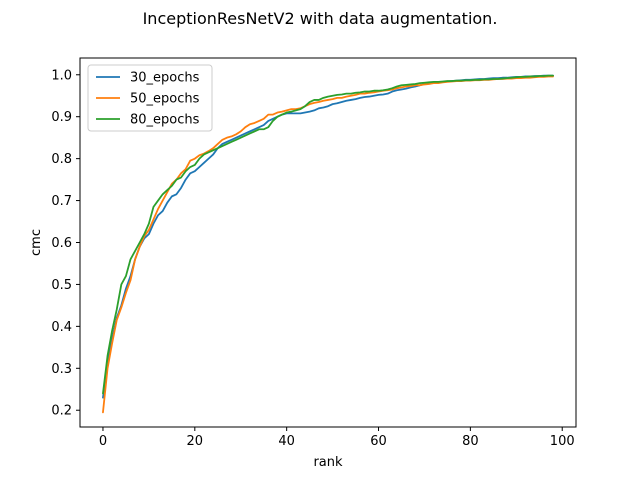  What do you see at coordinates (61, 117) in the screenshot?
I see `y-tick-label: 0.9` at bounding box center [61, 117].